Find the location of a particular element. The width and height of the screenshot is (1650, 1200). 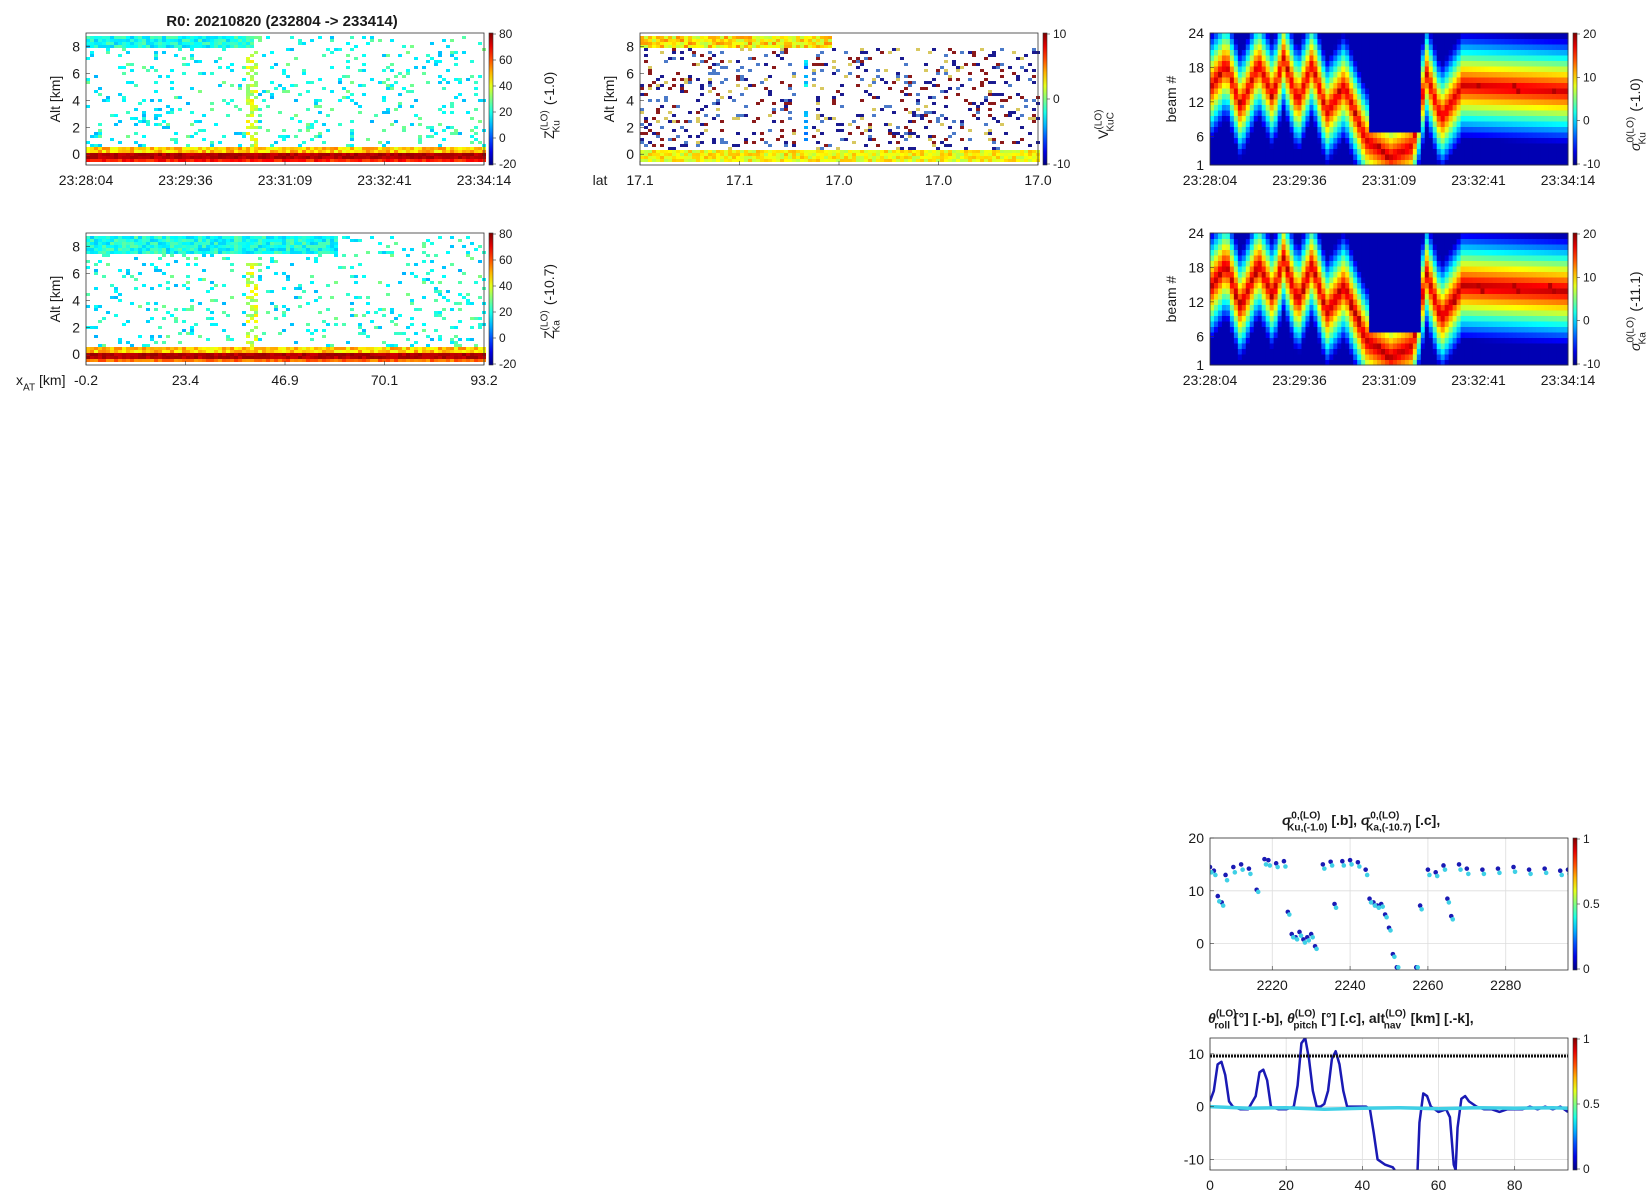

x-tick-label: 2280 is located at coordinates (1505, 985).